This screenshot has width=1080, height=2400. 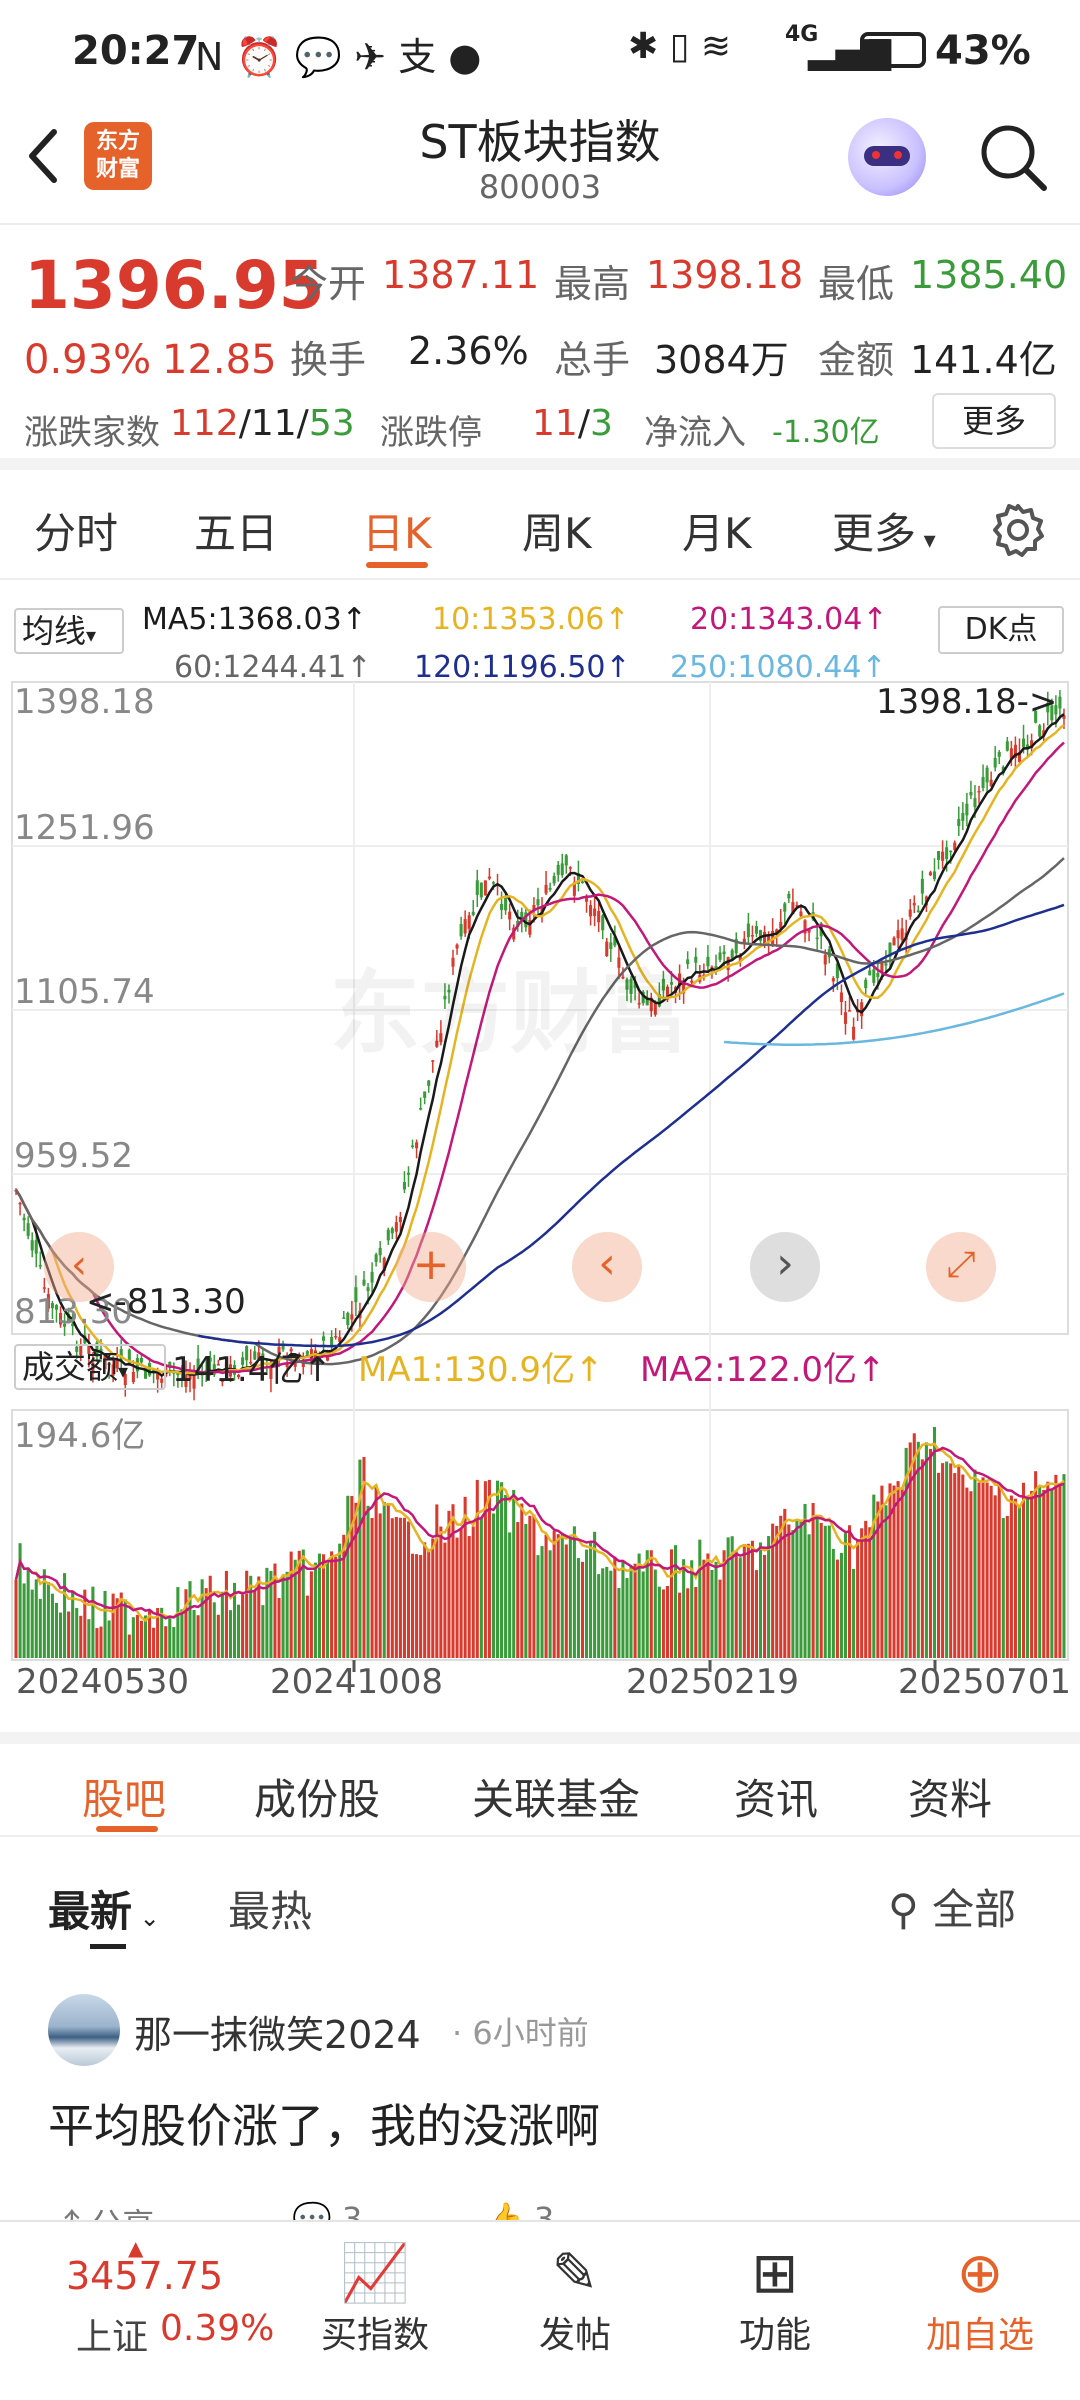 What do you see at coordinates (43, 156) in the screenshot?
I see `back-icon` at bounding box center [43, 156].